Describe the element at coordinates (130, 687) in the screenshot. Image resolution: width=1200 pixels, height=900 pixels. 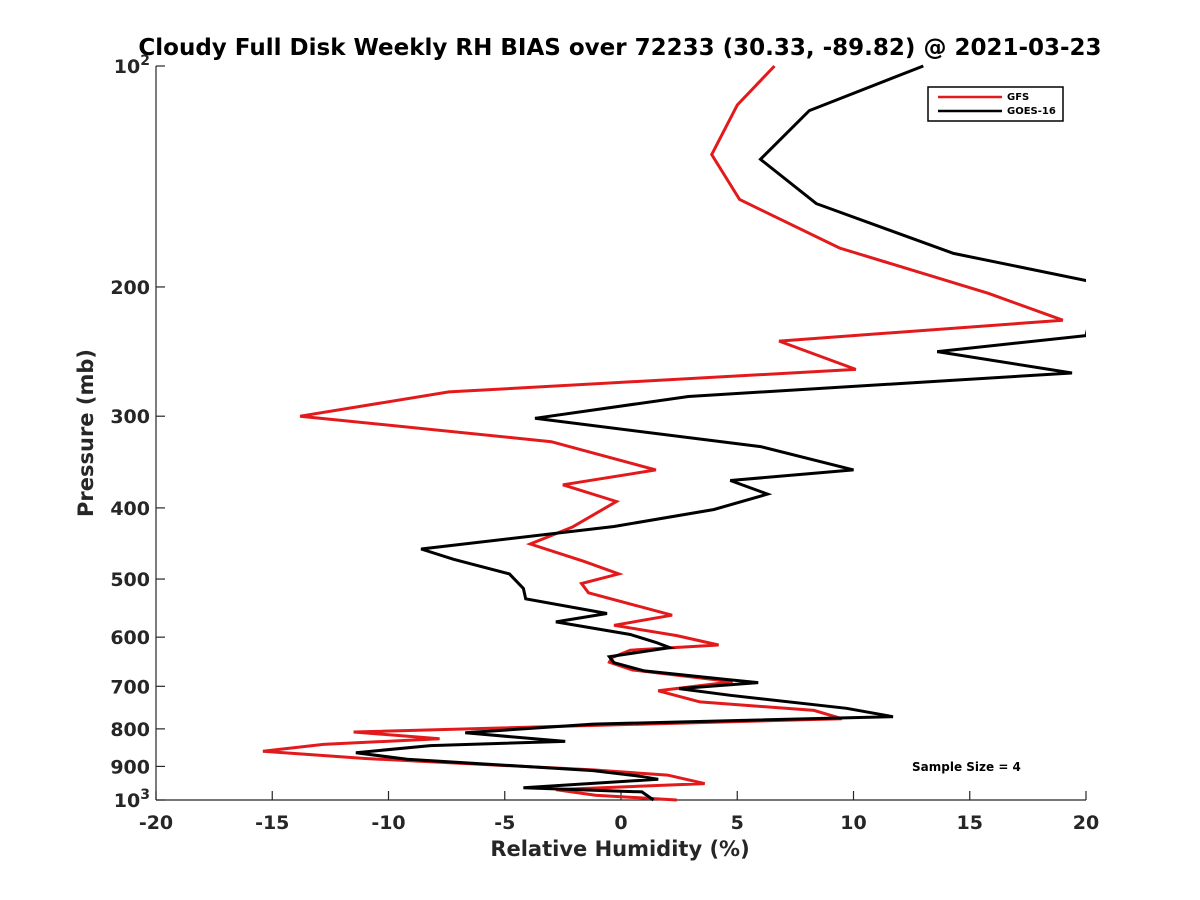
I see `y-tick-label: 700` at that location.